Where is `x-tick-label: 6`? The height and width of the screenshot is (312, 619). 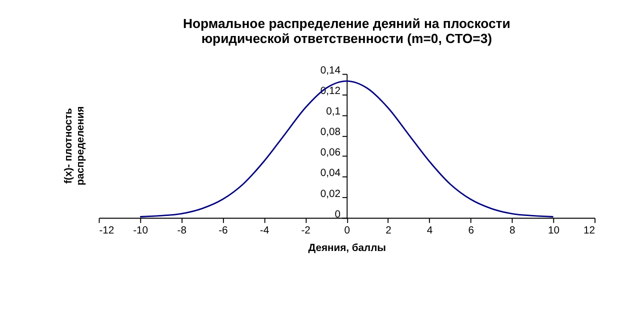
x-tick-label: 6 is located at coordinates (471, 230).